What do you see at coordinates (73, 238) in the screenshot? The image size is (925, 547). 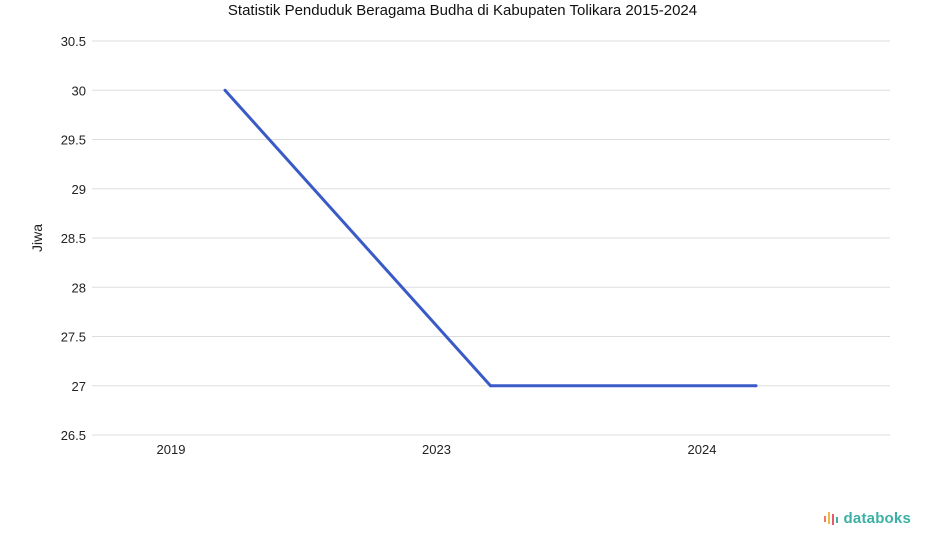 I see `y-tick-label: 28.5` at bounding box center [73, 238].